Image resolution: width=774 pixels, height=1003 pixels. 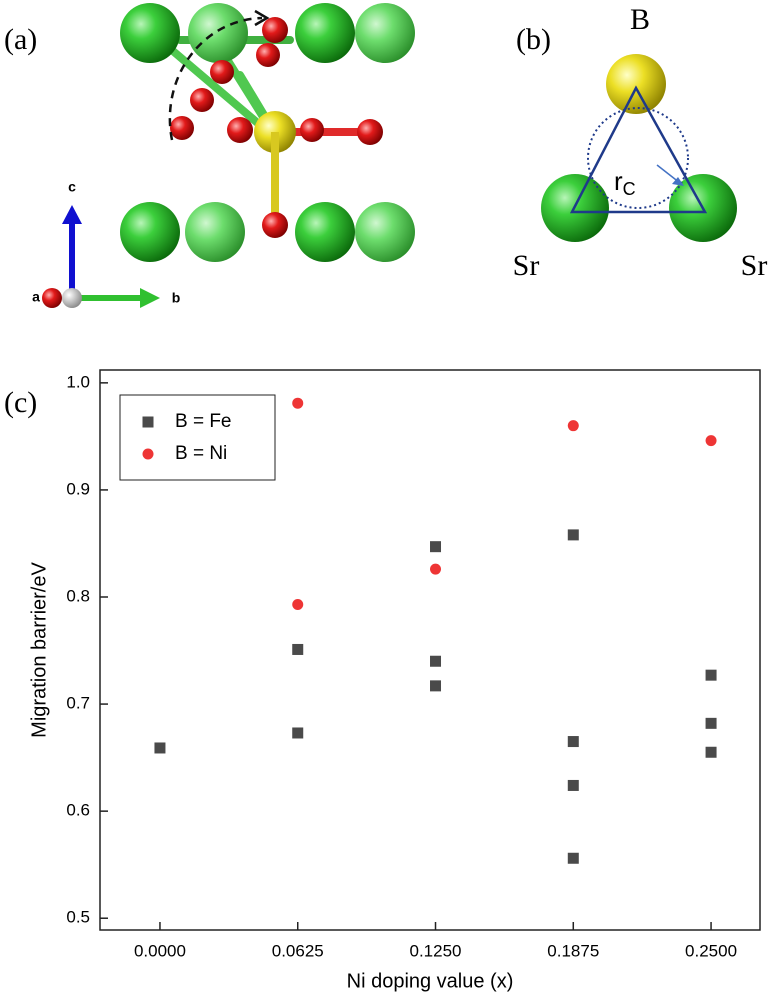 What do you see at coordinates (160, 950) in the screenshot?
I see `x-tick-label: 0.0000` at bounding box center [160, 950].